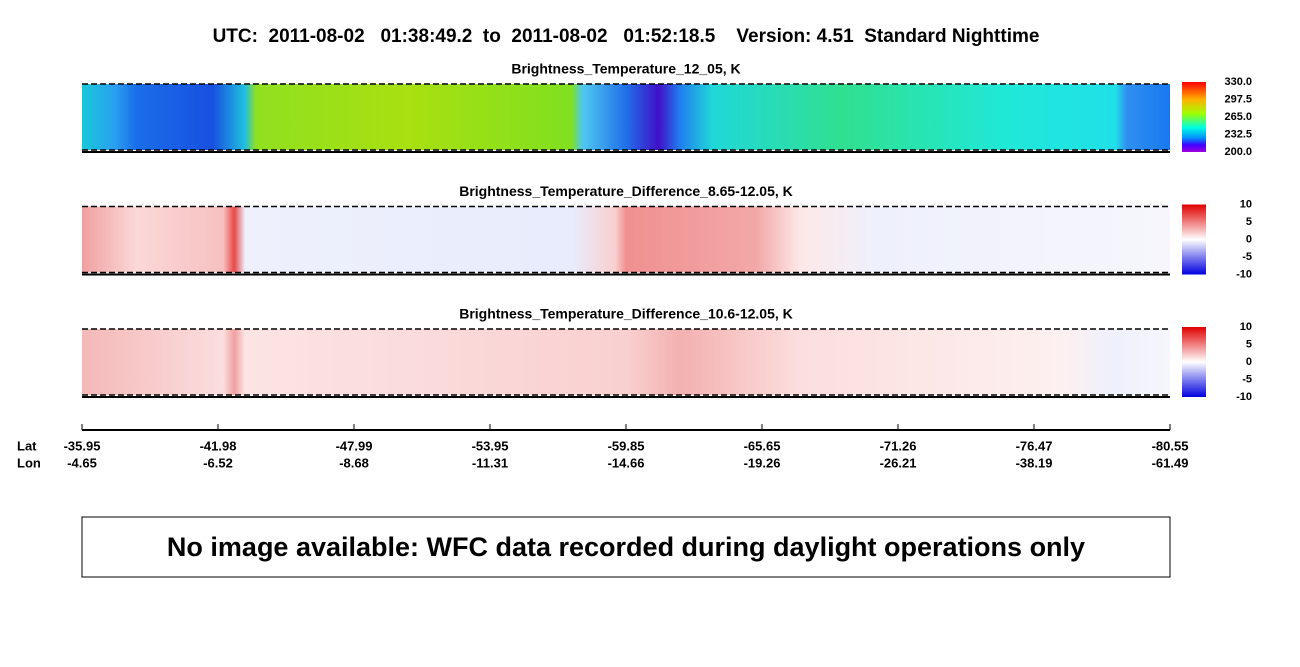 This screenshot has width=1300, height=667. What do you see at coordinates (1238, 117) in the screenshot?
I see `colorbar-tick-label: 265.0` at bounding box center [1238, 117].